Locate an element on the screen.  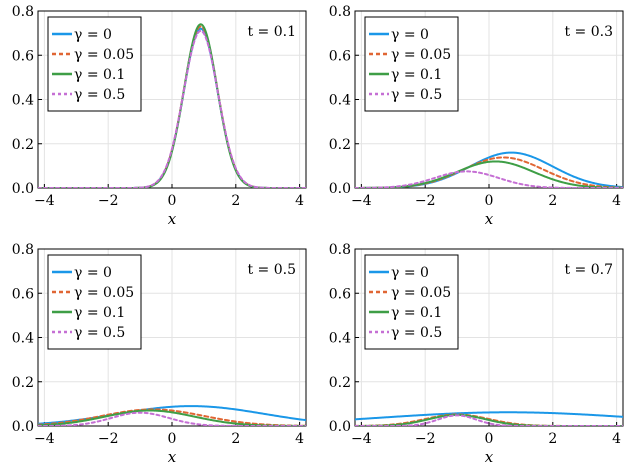
time-annotation: t = 0.1 is located at coordinates (271, 32).